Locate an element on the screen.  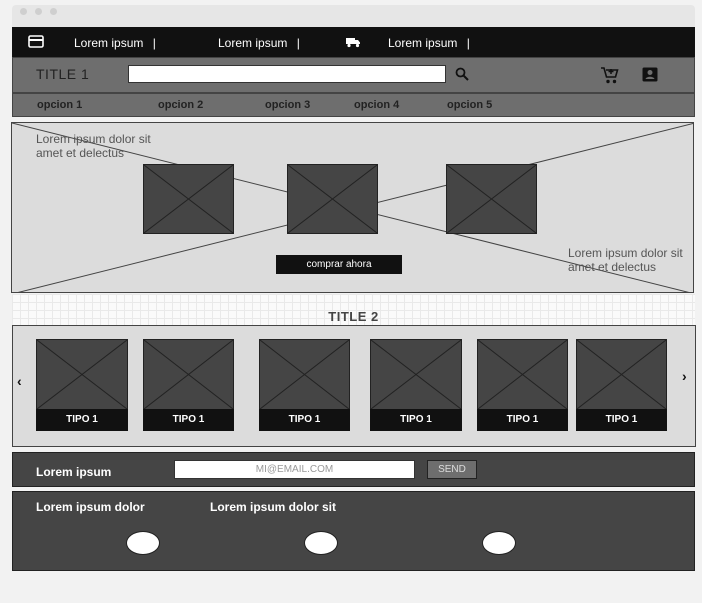
nav-option: opcion 2 is located at coordinates (181, 105).